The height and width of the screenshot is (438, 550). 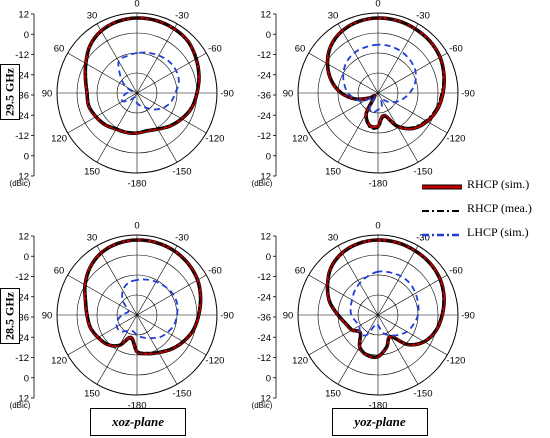 I want to click on legend-swatch-rhcp-sim, so click(x=442, y=187).